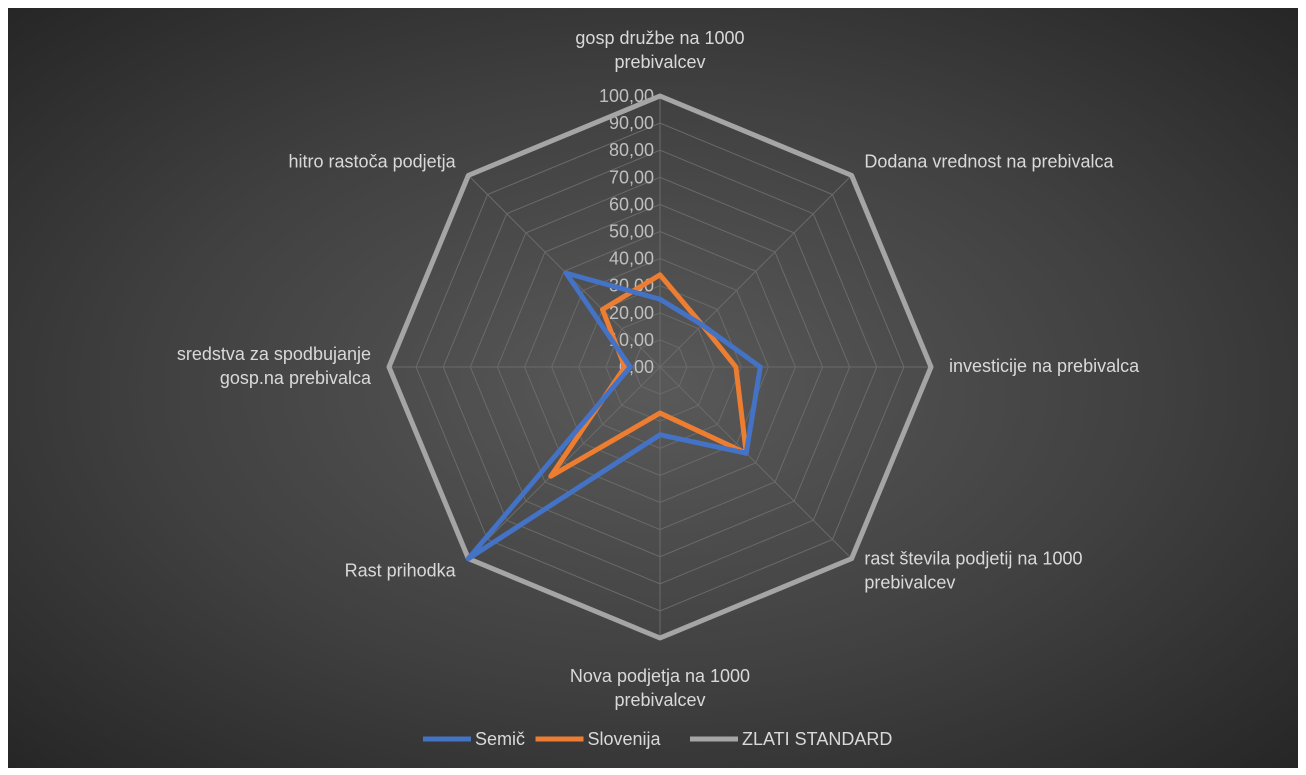 The height and width of the screenshot is (775, 1306). I want to click on tick-label: 80,00, so click(631, 150).